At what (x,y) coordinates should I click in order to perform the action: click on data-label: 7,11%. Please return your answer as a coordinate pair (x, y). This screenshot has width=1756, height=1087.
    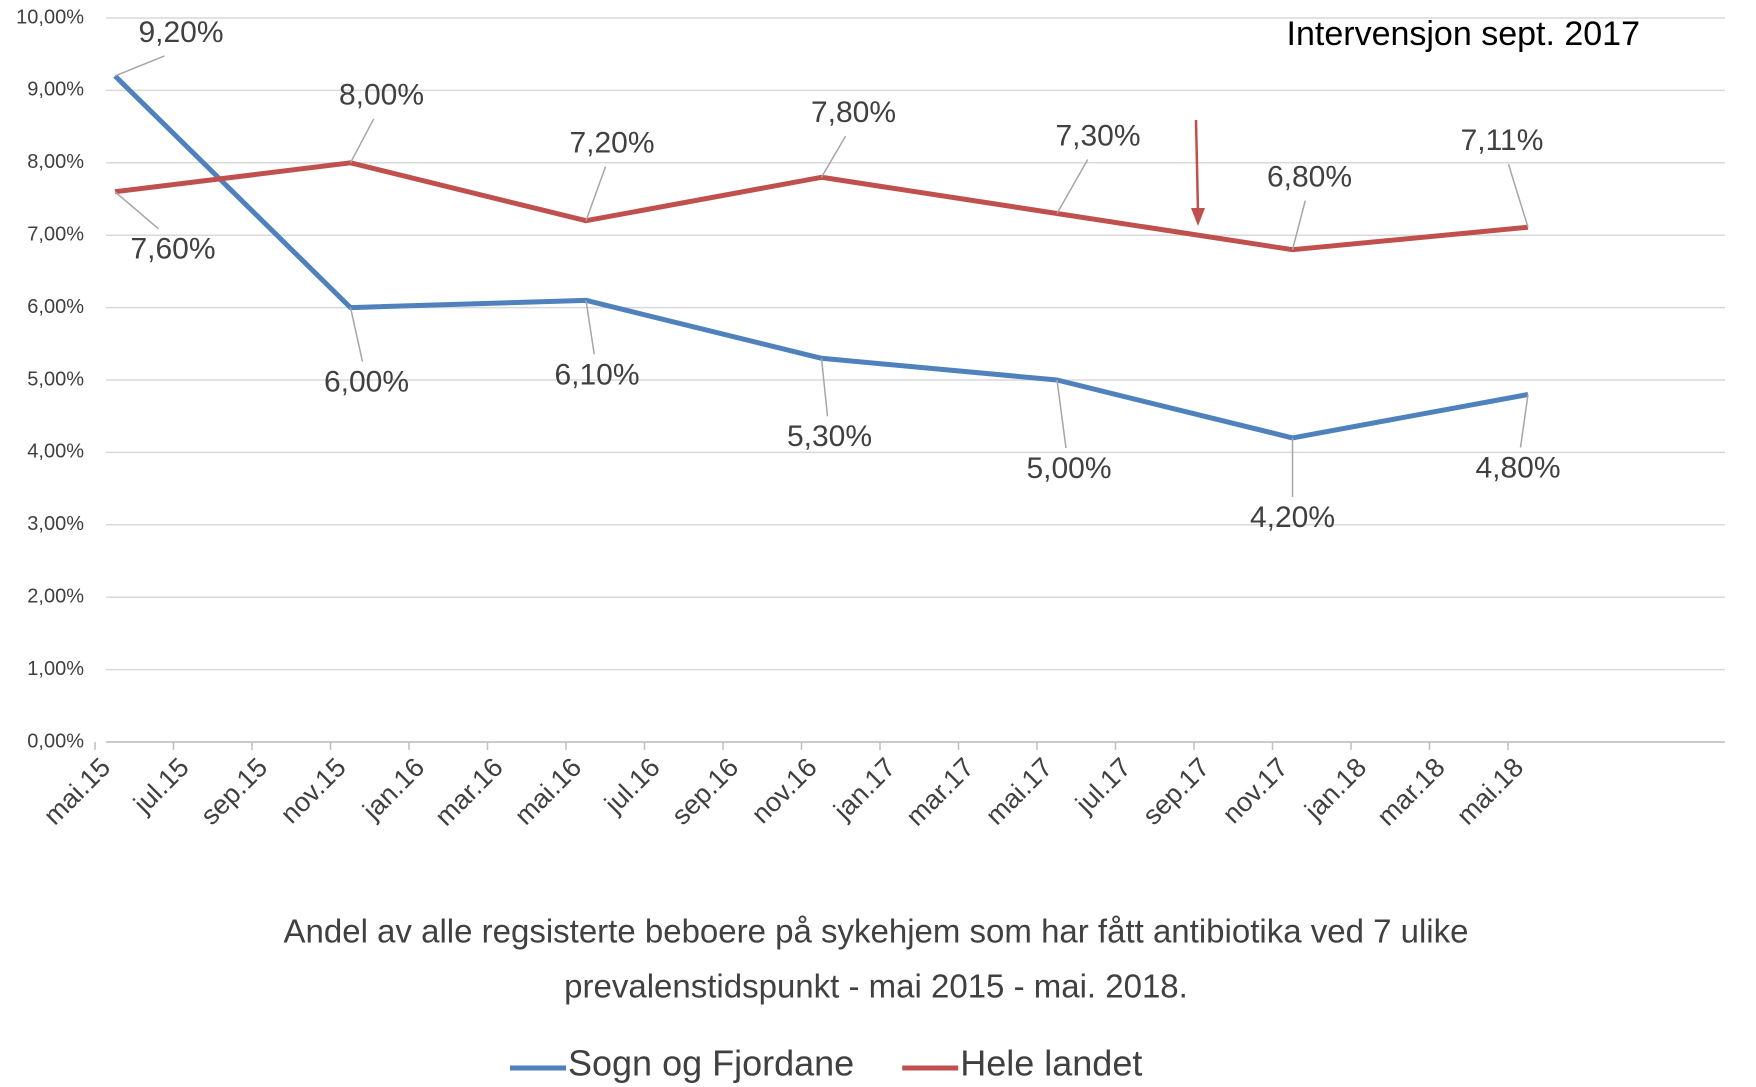
    Looking at the image, I should click on (1502, 140).